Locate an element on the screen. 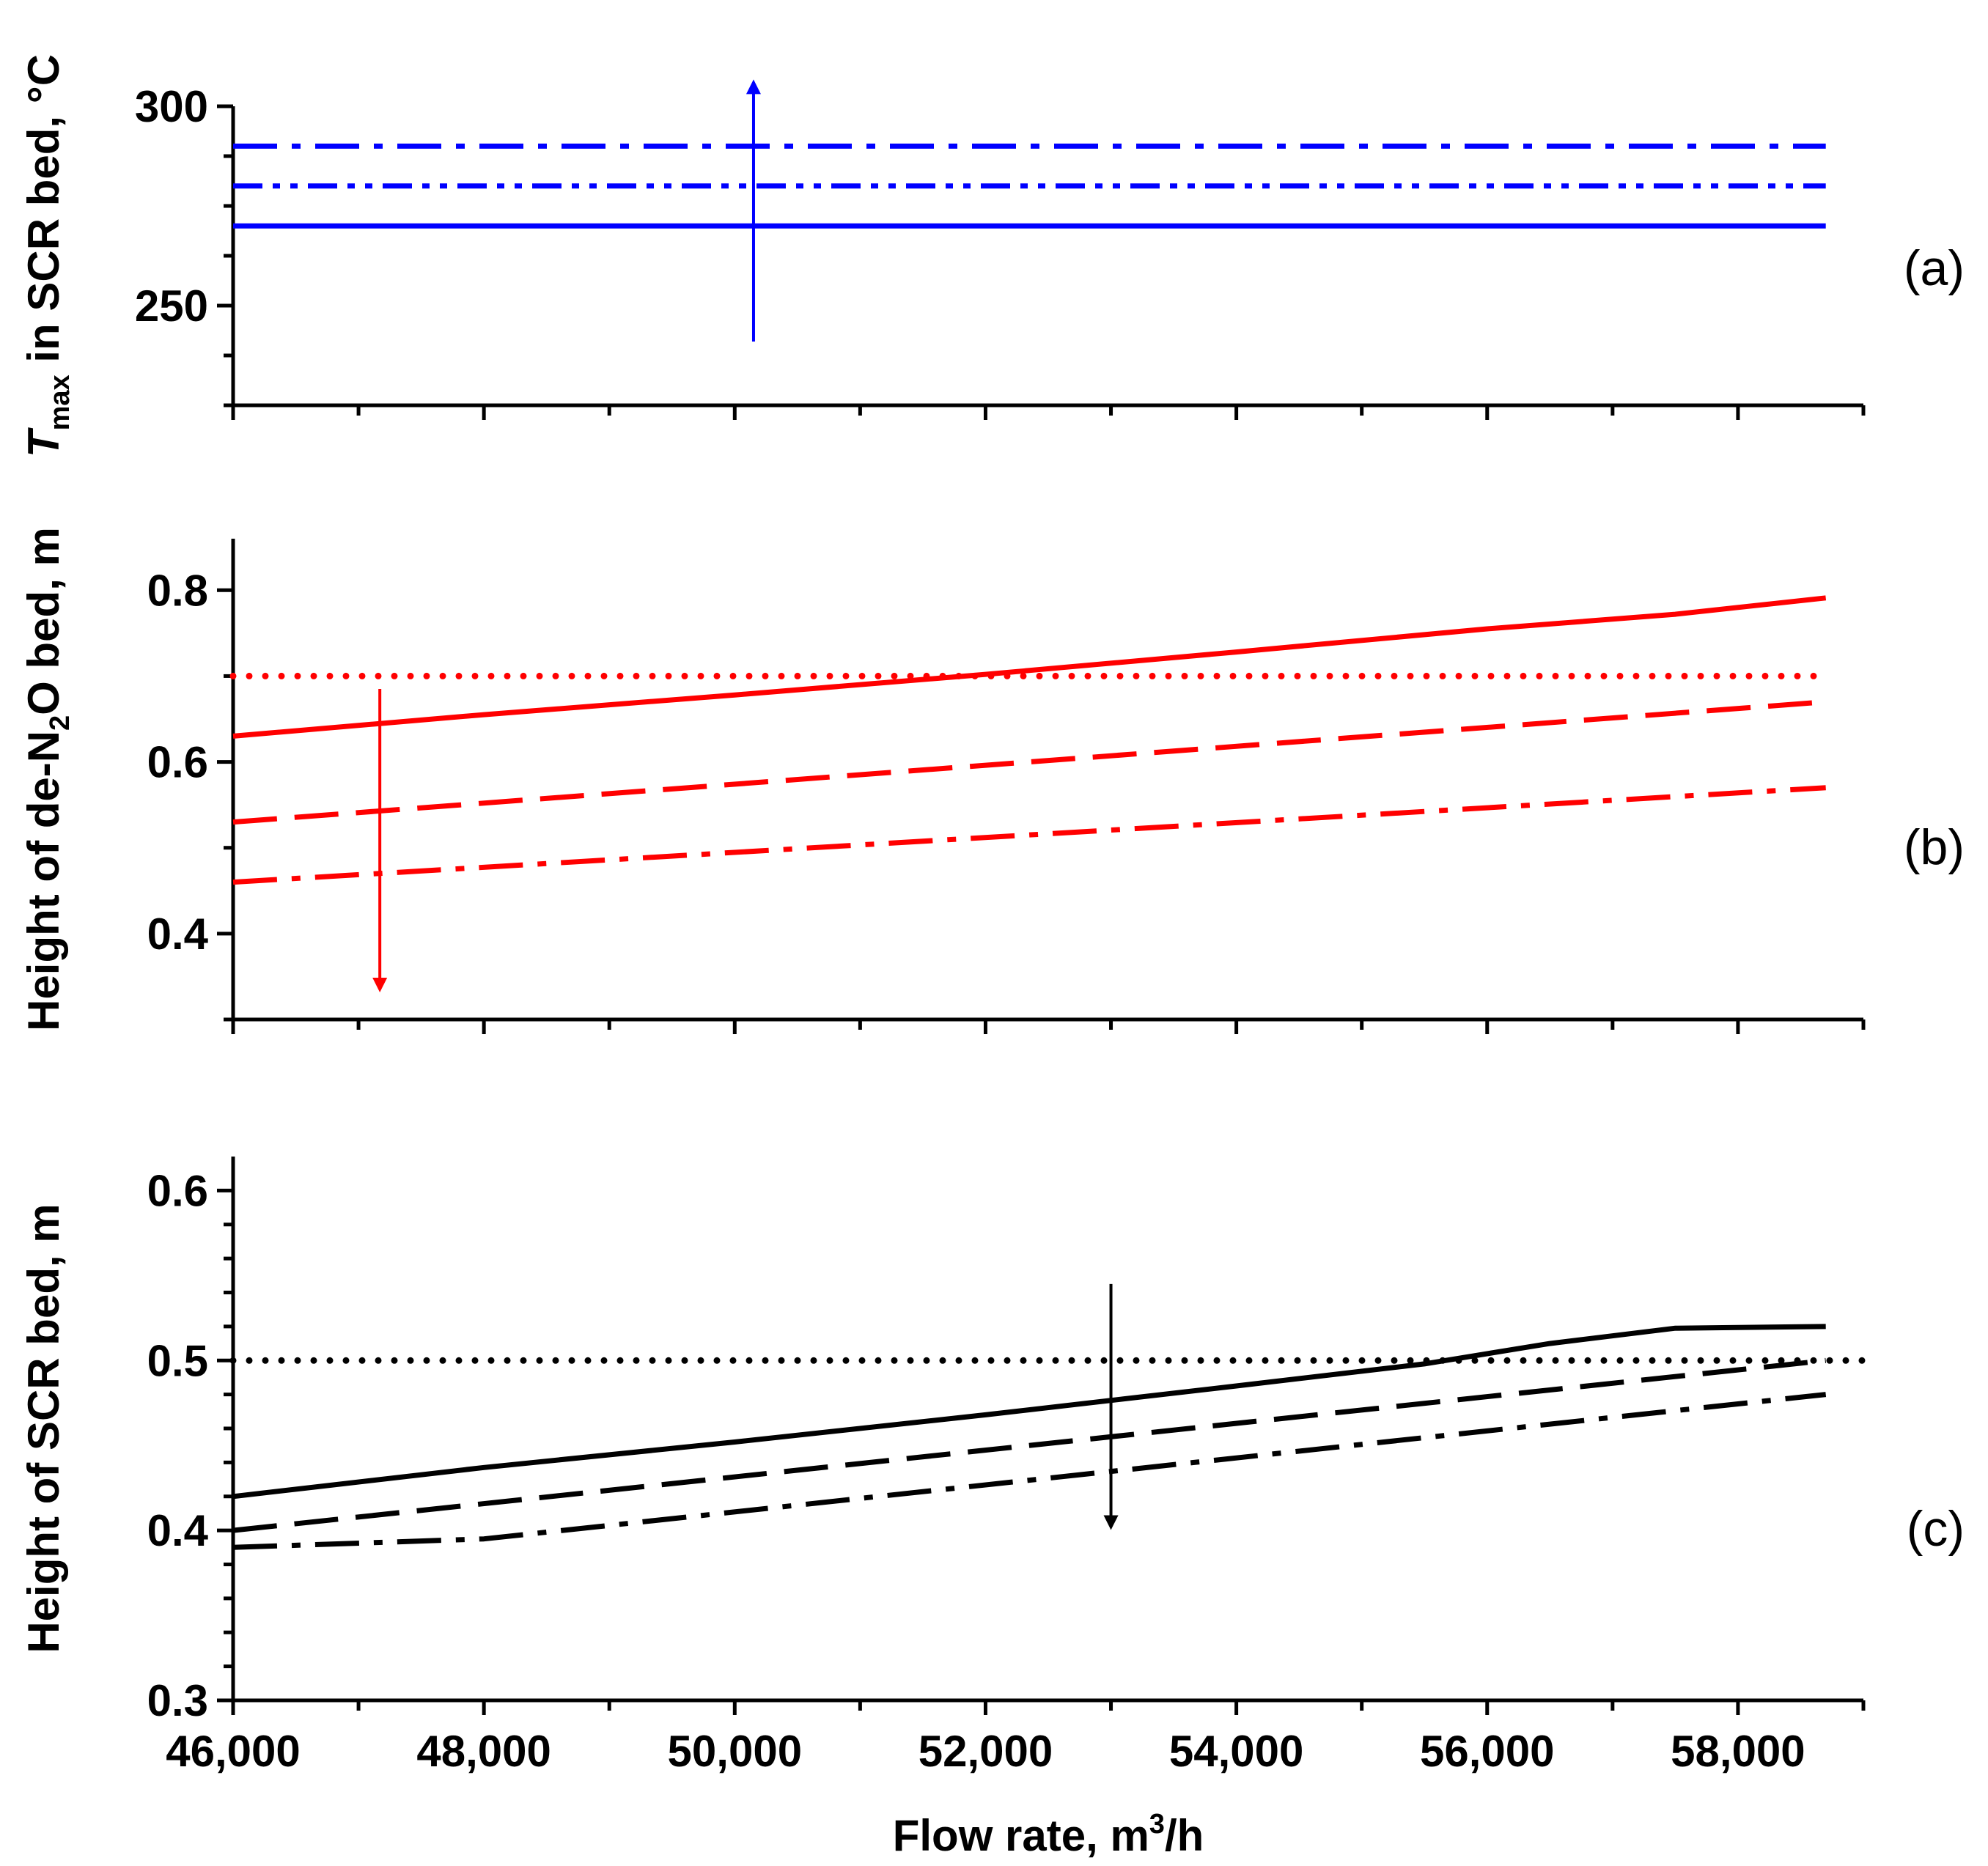 Image resolution: width=1988 pixels, height=1866 pixels. x-axis-title: Flow rate, m3/h is located at coordinates (1048, 1834).